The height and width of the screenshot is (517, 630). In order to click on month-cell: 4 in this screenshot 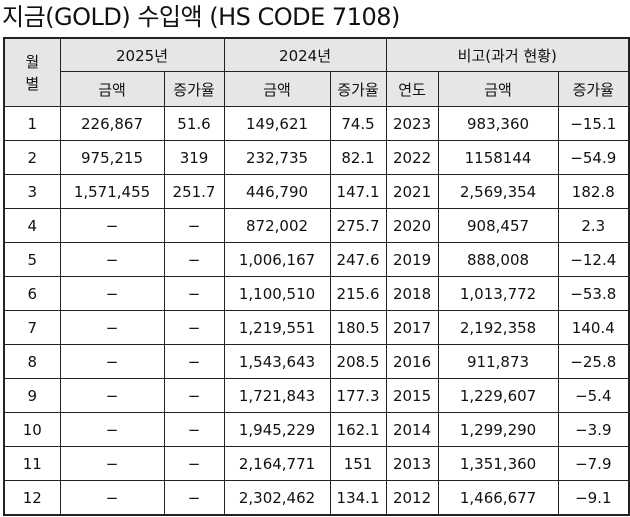, I will do `click(32, 225)`.